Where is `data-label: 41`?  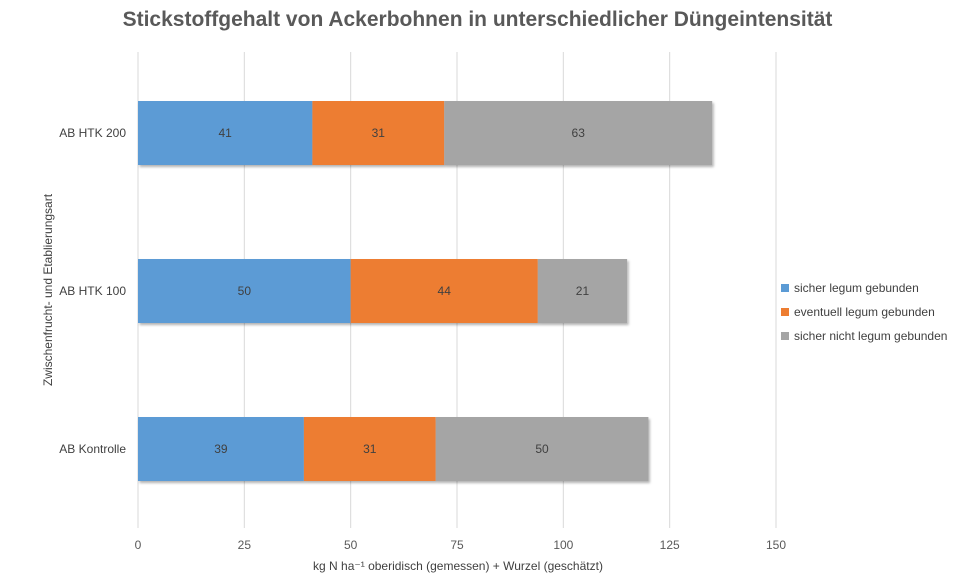
data-label: 41 is located at coordinates (226, 133).